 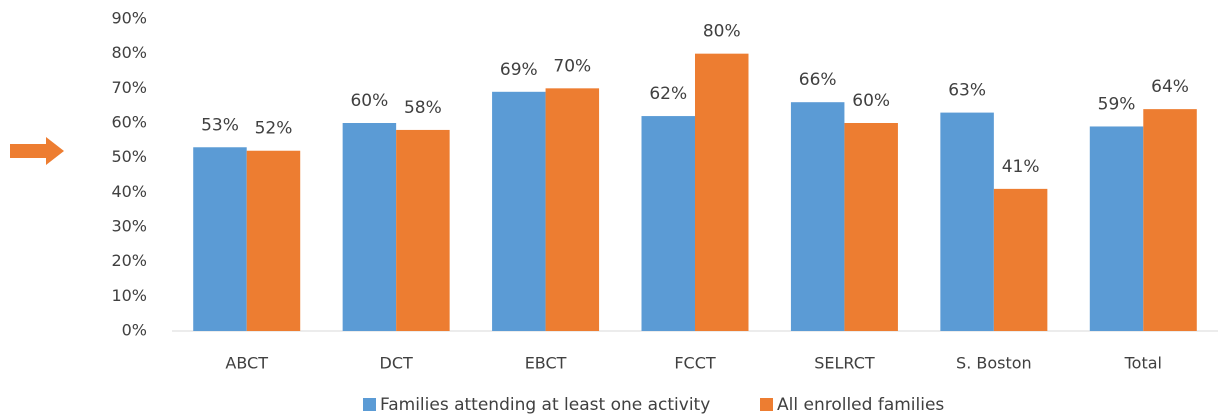 I want to click on data-label: 52%, so click(x=274, y=129).